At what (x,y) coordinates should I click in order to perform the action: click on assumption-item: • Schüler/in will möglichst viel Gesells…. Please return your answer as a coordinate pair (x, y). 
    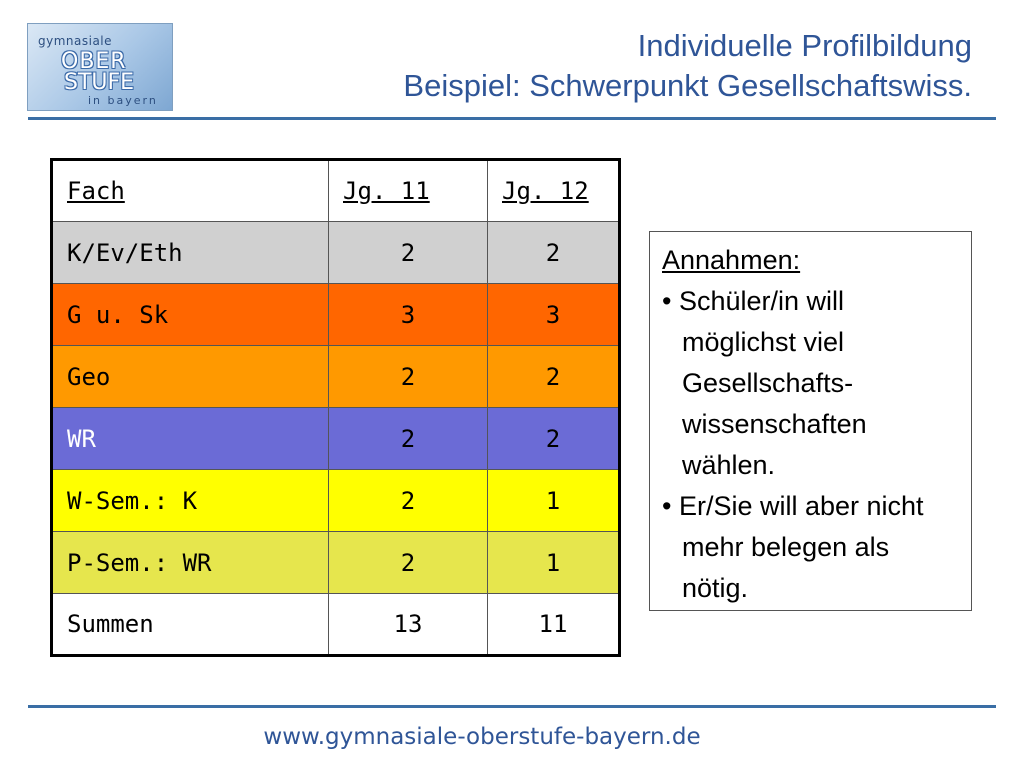
    Looking at the image, I should click on (810, 383).